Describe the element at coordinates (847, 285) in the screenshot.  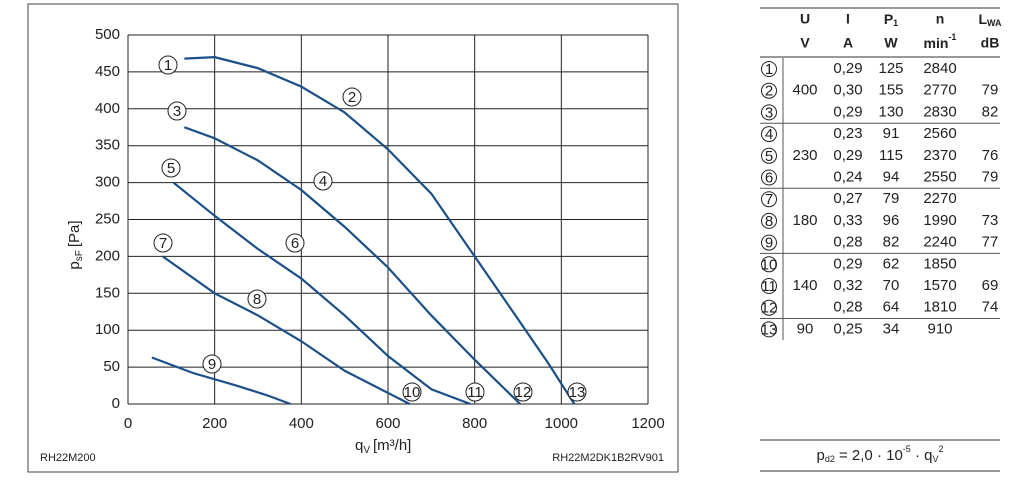
I see `table-cell: 0,32` at that location.